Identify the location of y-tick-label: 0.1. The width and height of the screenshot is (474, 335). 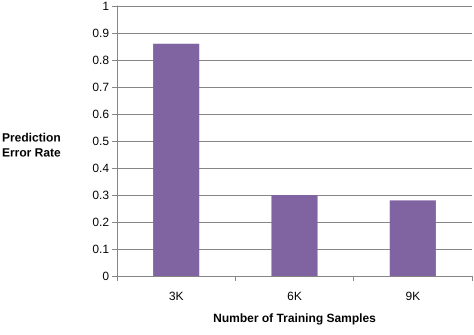
(101, 249).